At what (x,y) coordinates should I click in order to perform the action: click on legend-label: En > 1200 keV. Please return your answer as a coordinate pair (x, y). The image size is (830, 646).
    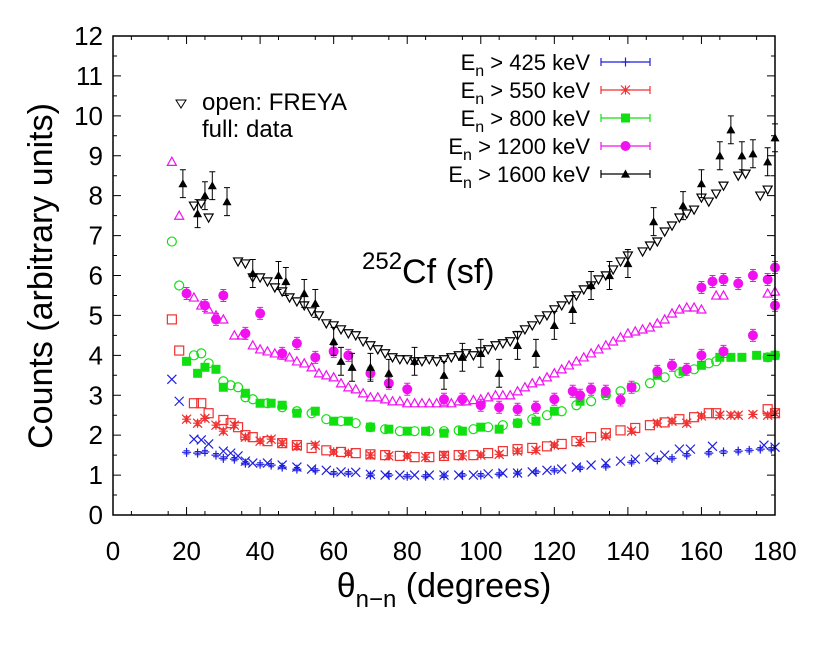
    Looking at the image, I should click on (519, 149).